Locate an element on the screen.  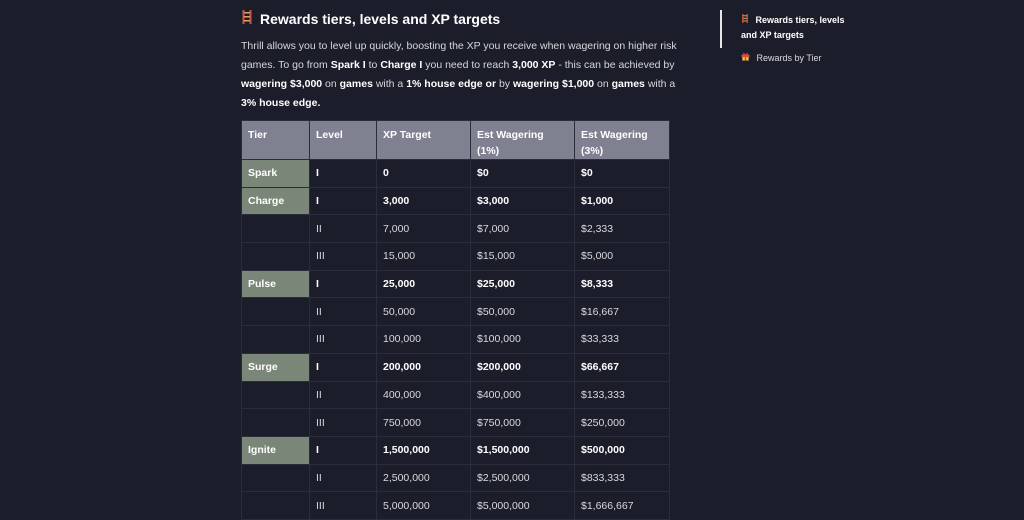
table-row: III 15,000 $15,000 $5,000 is located at coordinates (455, 256).